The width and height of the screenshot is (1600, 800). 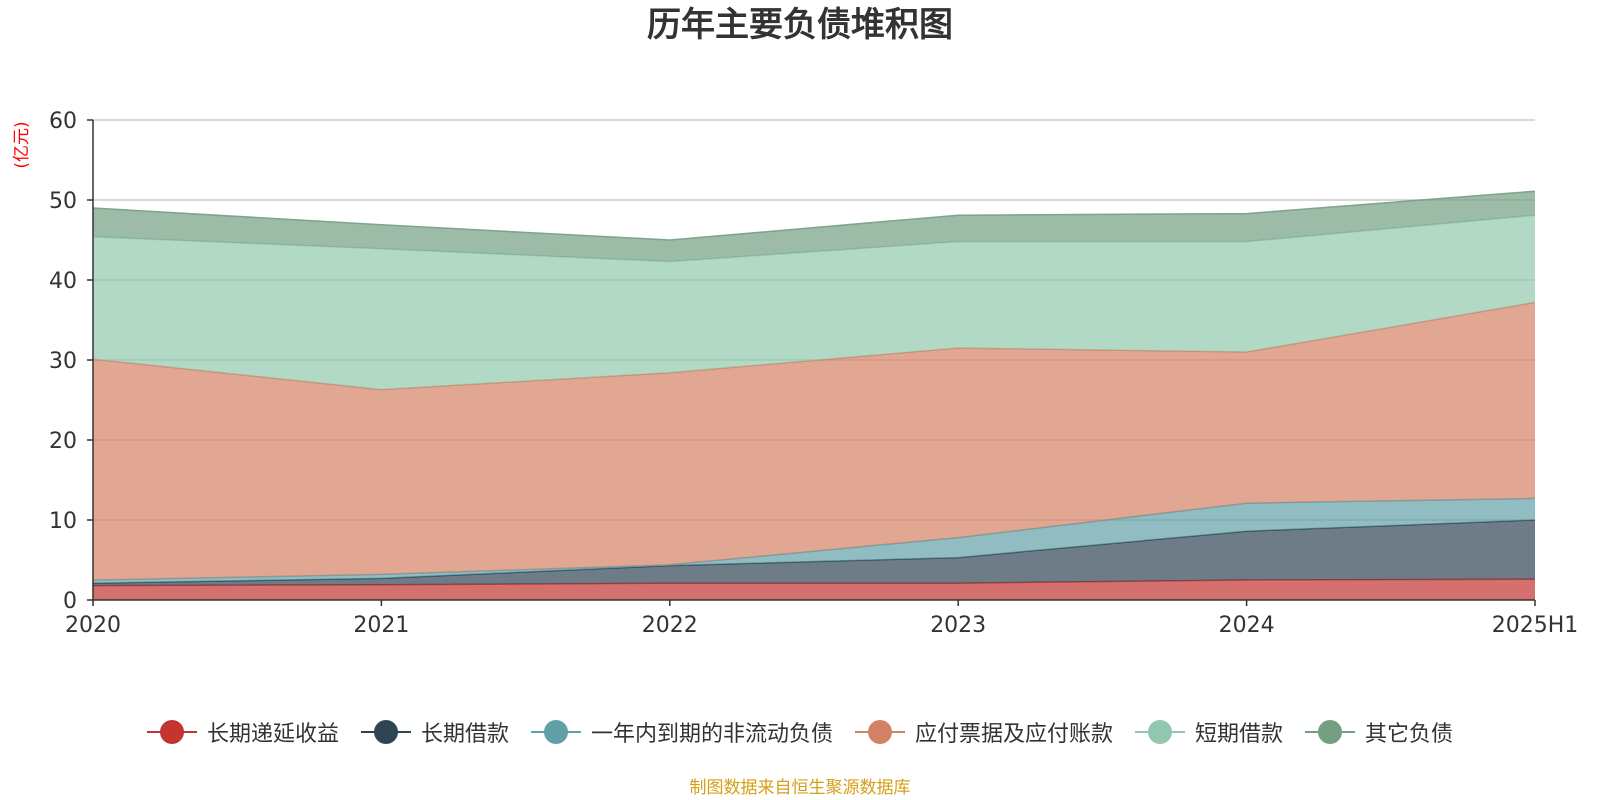 What do you see at coordinates (93, 625) in the screenshot?
I see `x-tick-label: 2020` at bounding box center [93, 625].